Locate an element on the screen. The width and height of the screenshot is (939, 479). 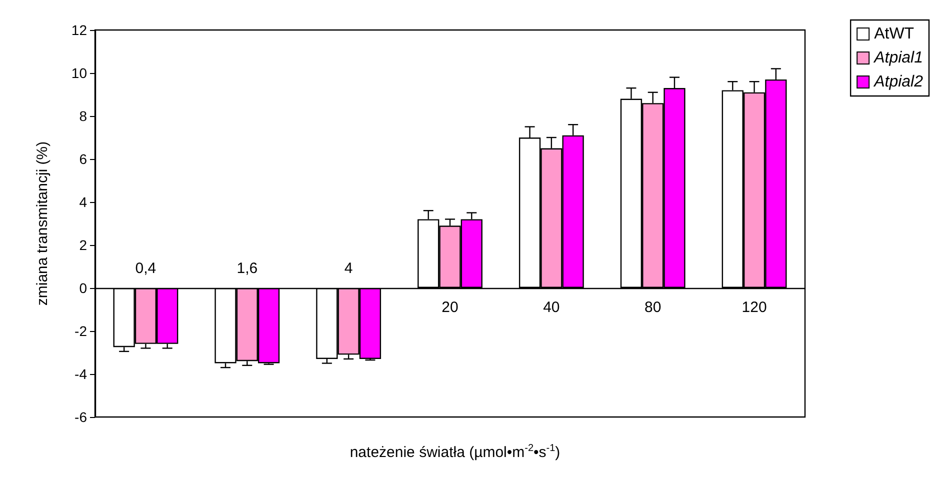
y-tick-label: 12 is located at coordinates (79, 30).